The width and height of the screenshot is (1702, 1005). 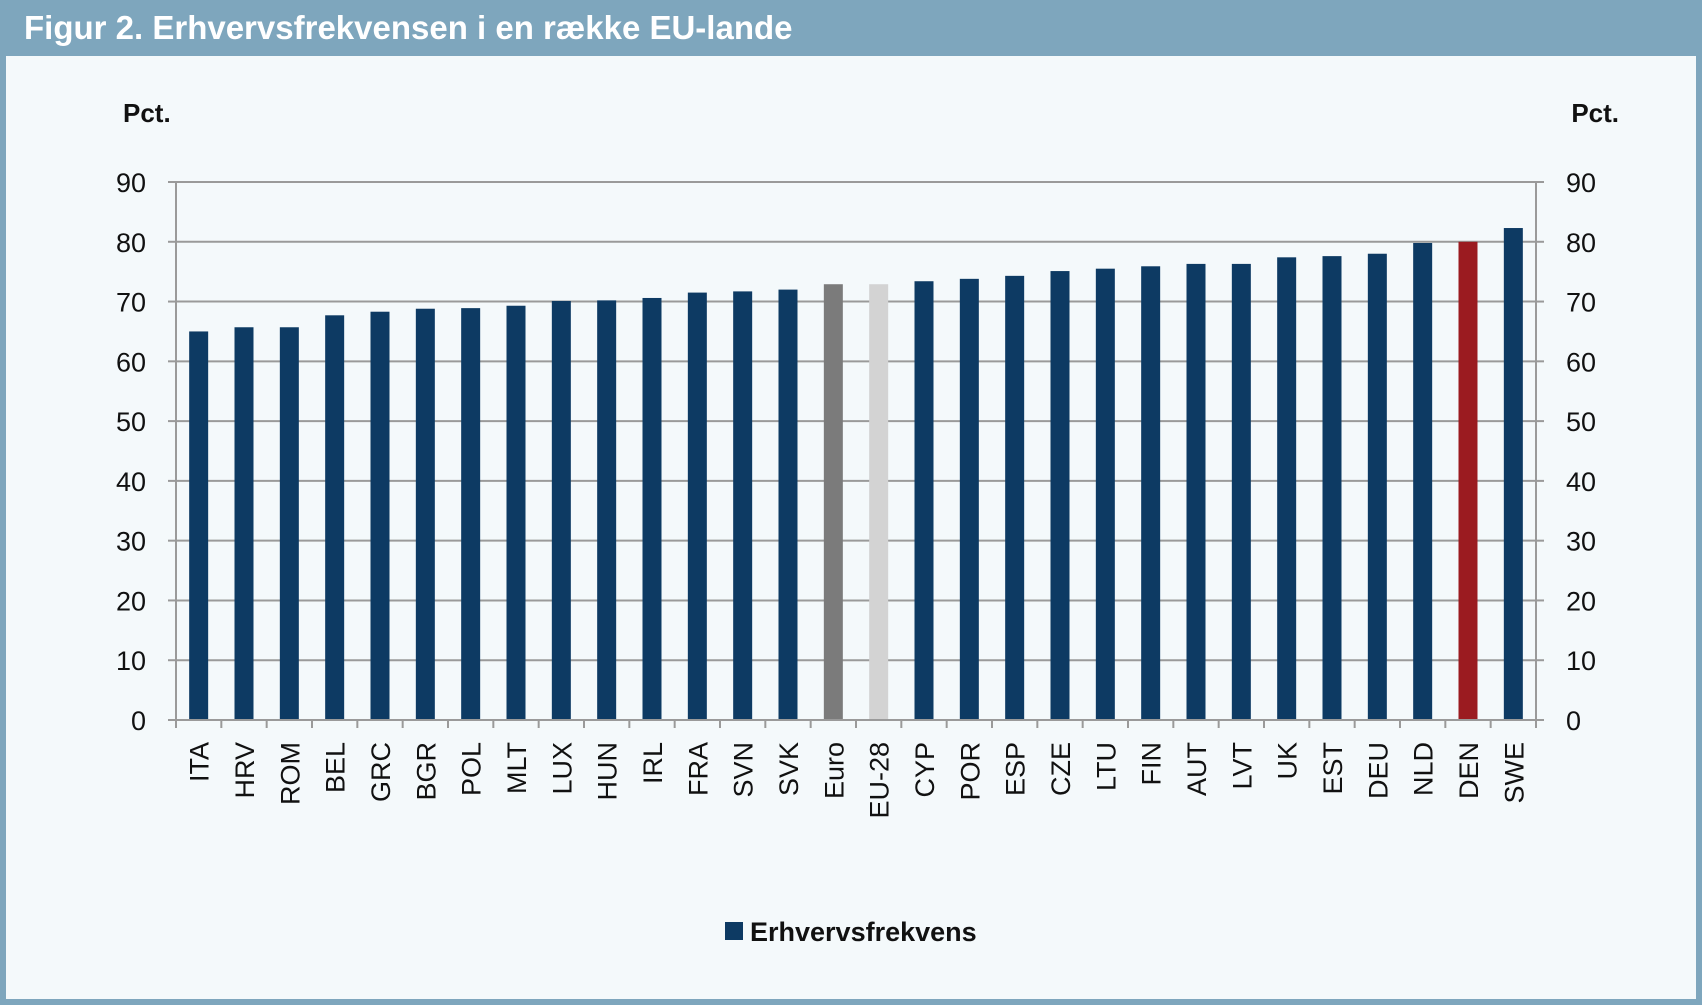 I want to click on x-category-label: EU-28, so click(x=880, y=780).